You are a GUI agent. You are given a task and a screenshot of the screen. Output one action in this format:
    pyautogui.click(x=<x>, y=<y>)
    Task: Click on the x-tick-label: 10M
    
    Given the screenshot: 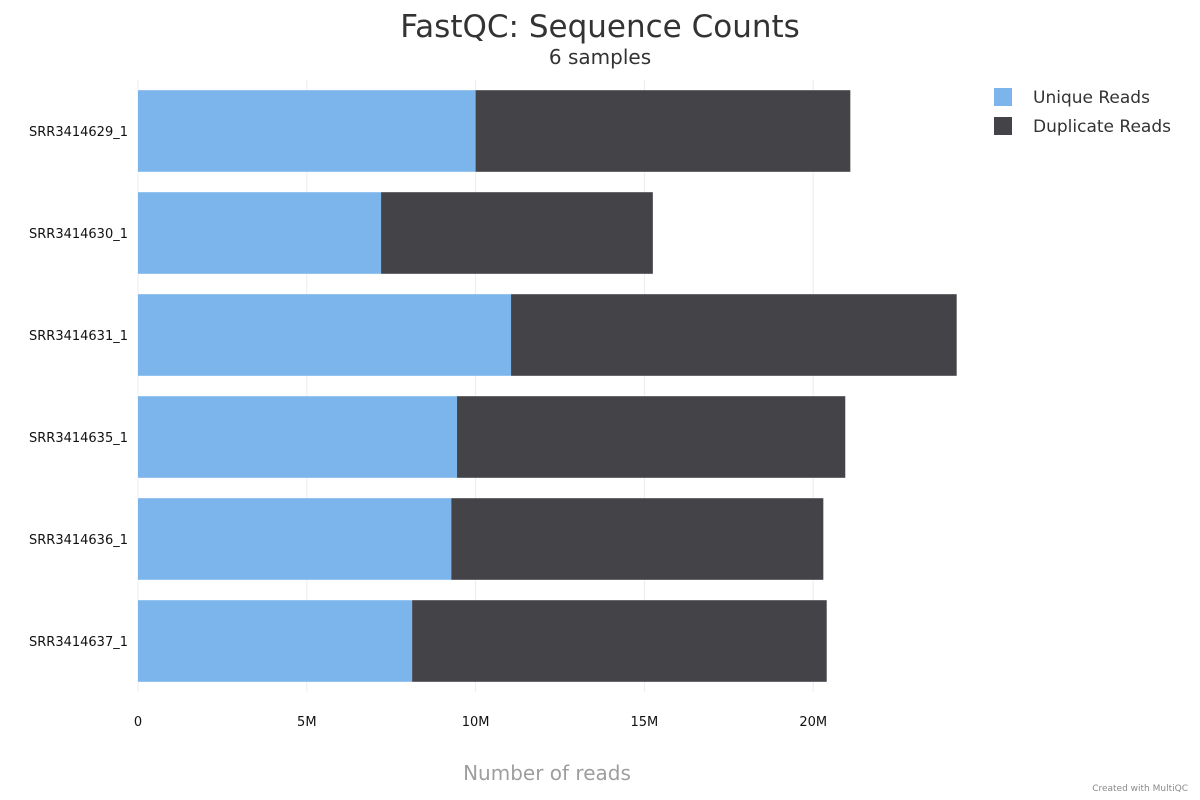 What is the action you would take?
    pyautogui.click(x=476, y=722)
    